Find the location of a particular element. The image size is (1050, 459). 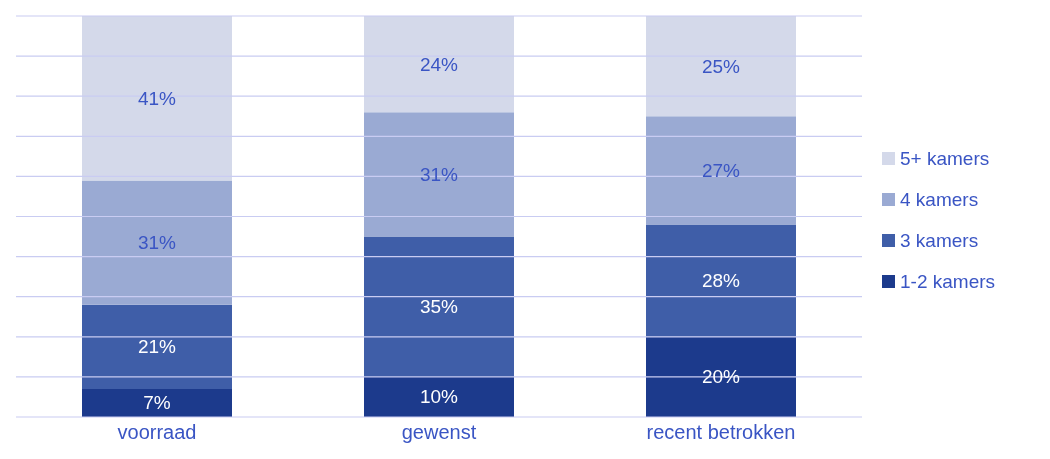

legend-label: 1-2 kamers is located at coordinates (948, 281).